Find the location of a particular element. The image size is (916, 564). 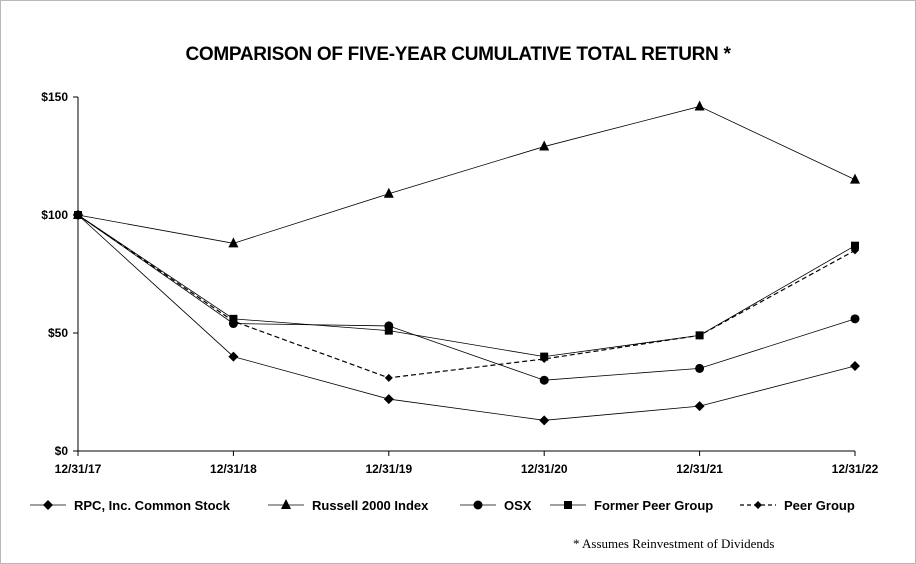

legend-item-peer-group: Peer Group is located at coordinates (796, 505).